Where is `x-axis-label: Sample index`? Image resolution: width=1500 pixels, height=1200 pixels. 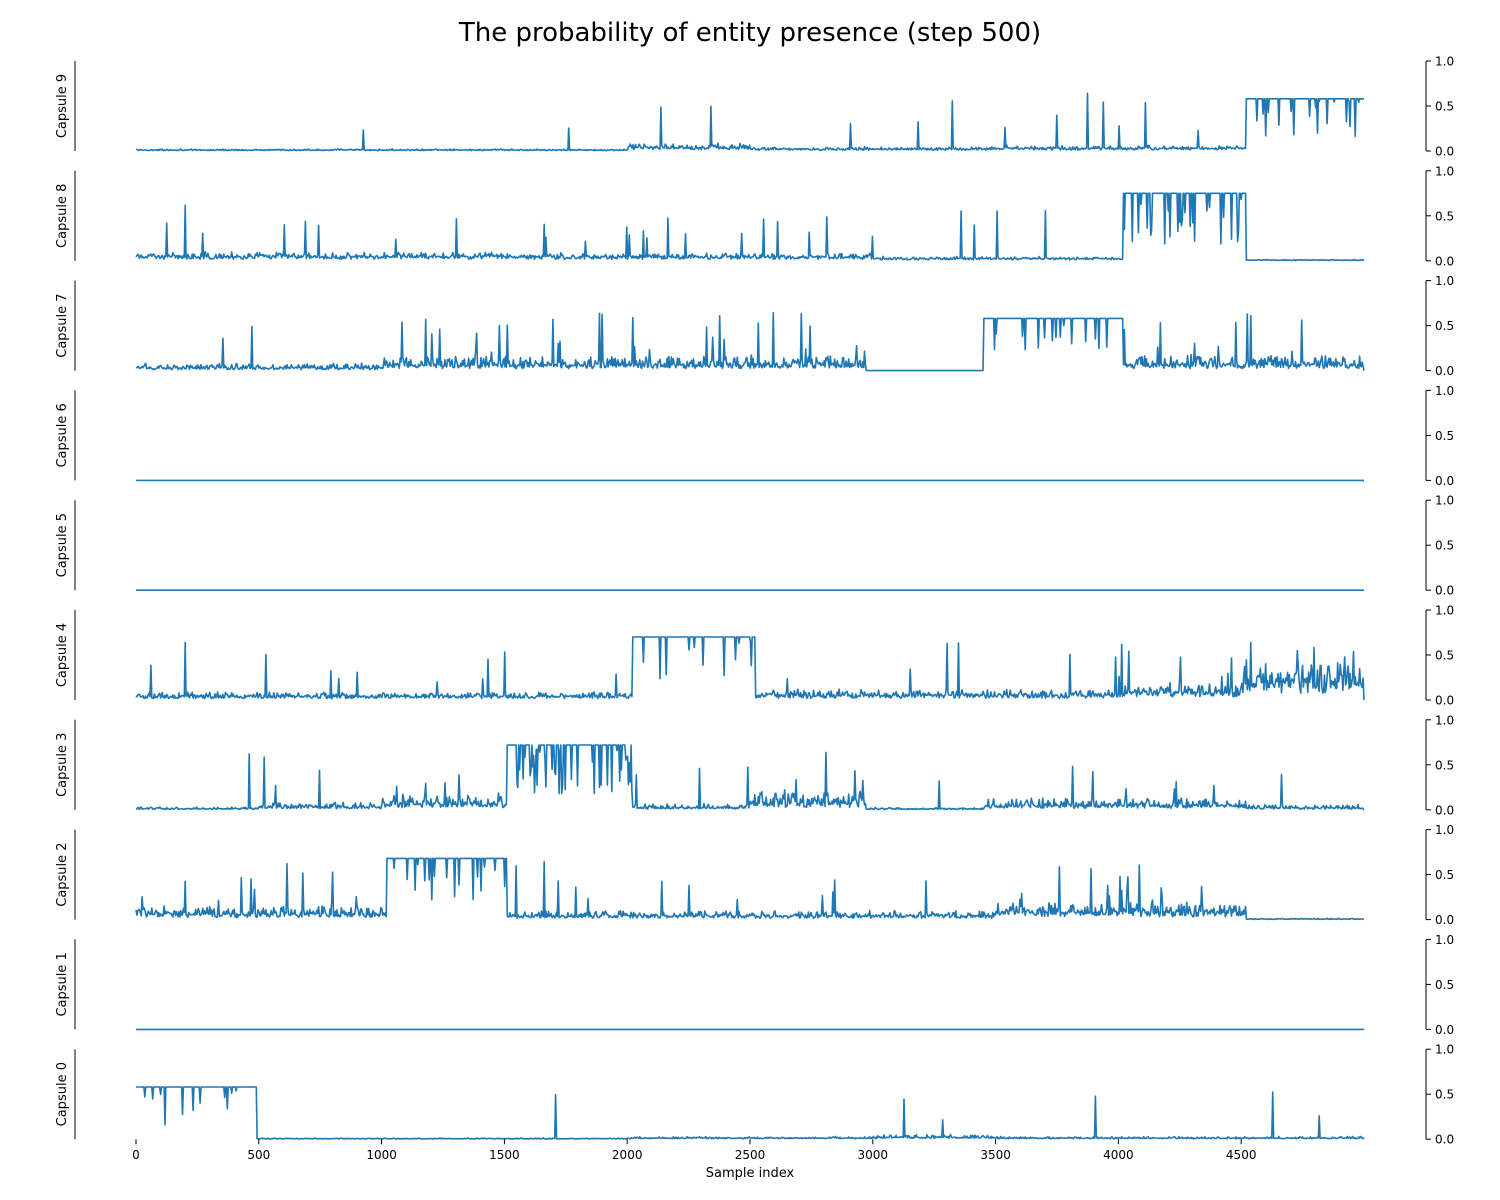
x-axis-label: Sample index is located at coordinates (750, 1173).